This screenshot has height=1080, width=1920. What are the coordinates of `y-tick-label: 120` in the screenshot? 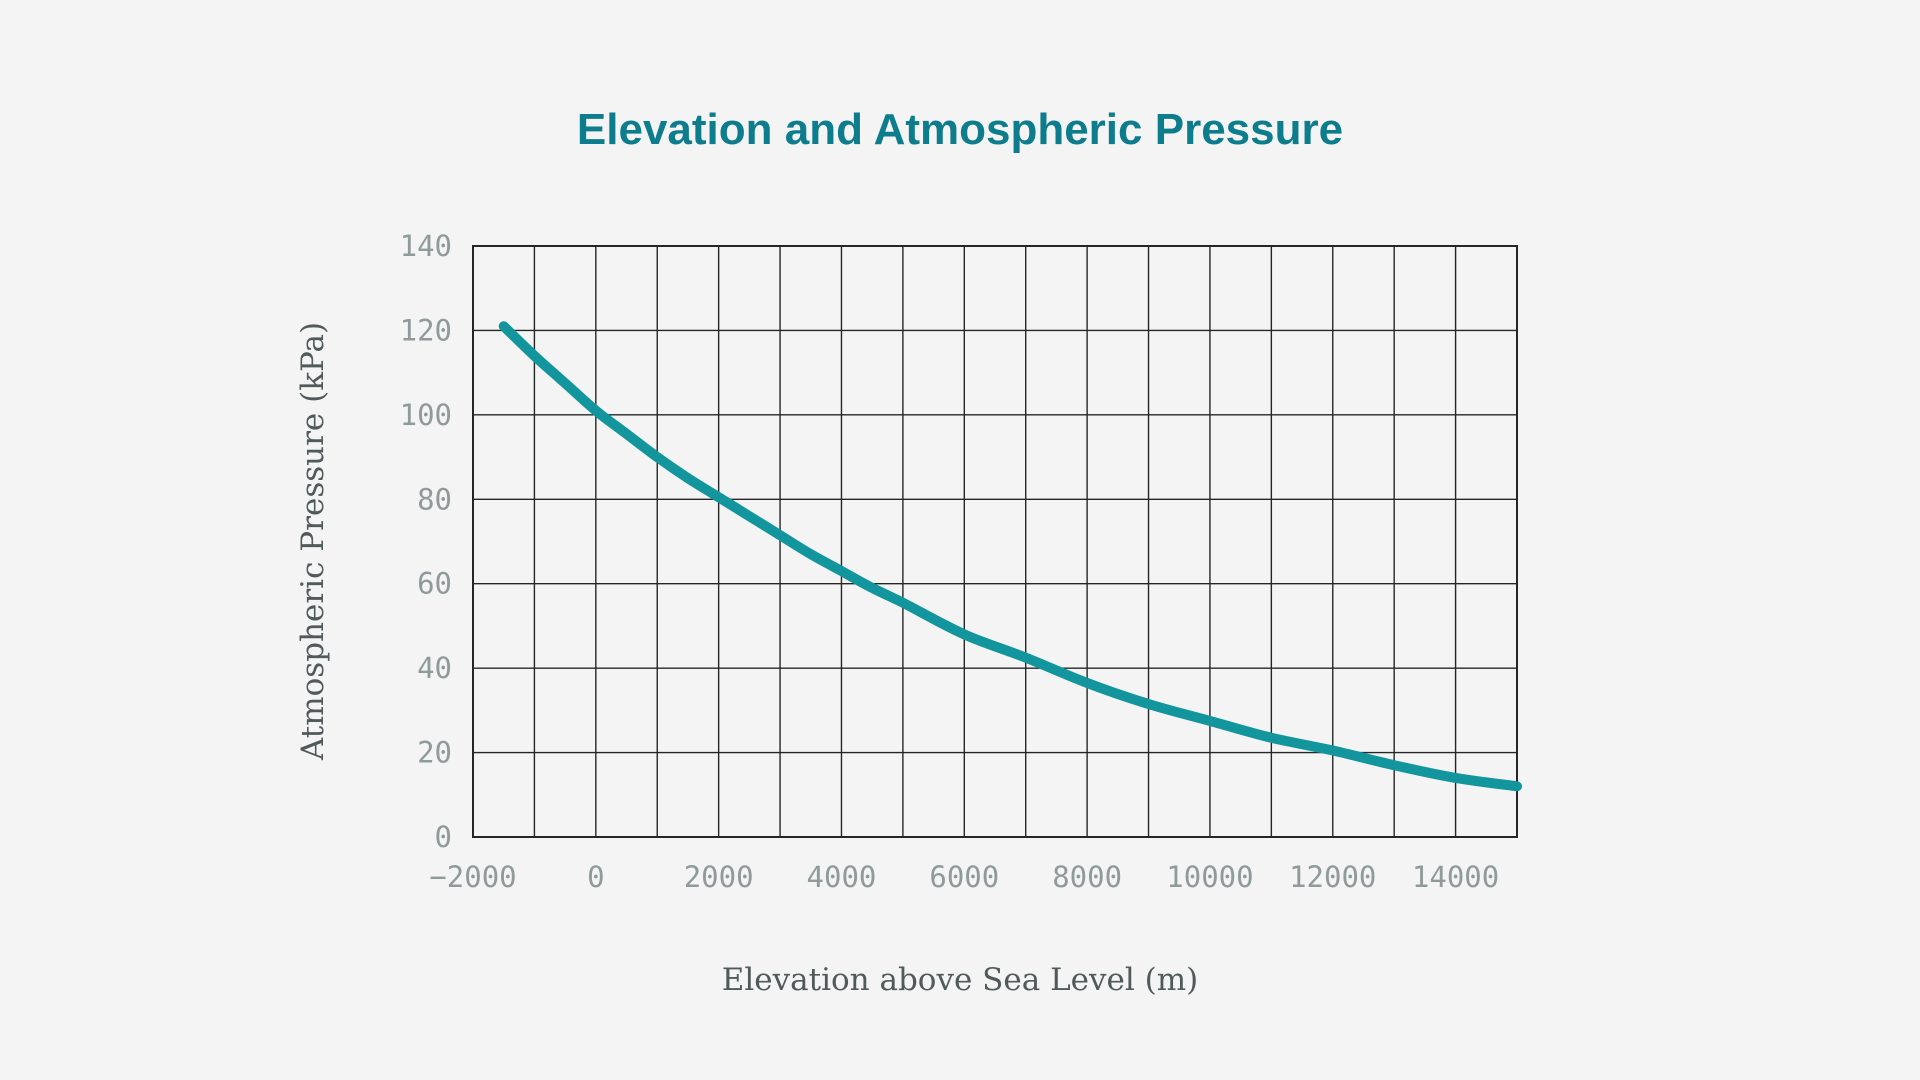 It's located at (426, 330).